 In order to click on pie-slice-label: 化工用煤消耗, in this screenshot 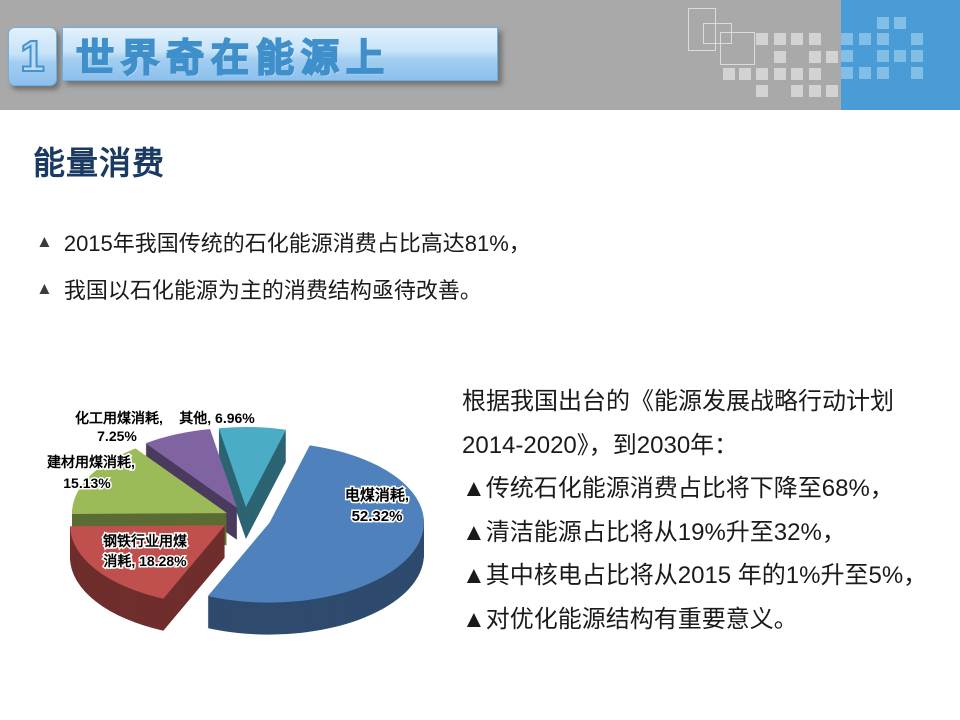, I will do `click(119, 418)`.